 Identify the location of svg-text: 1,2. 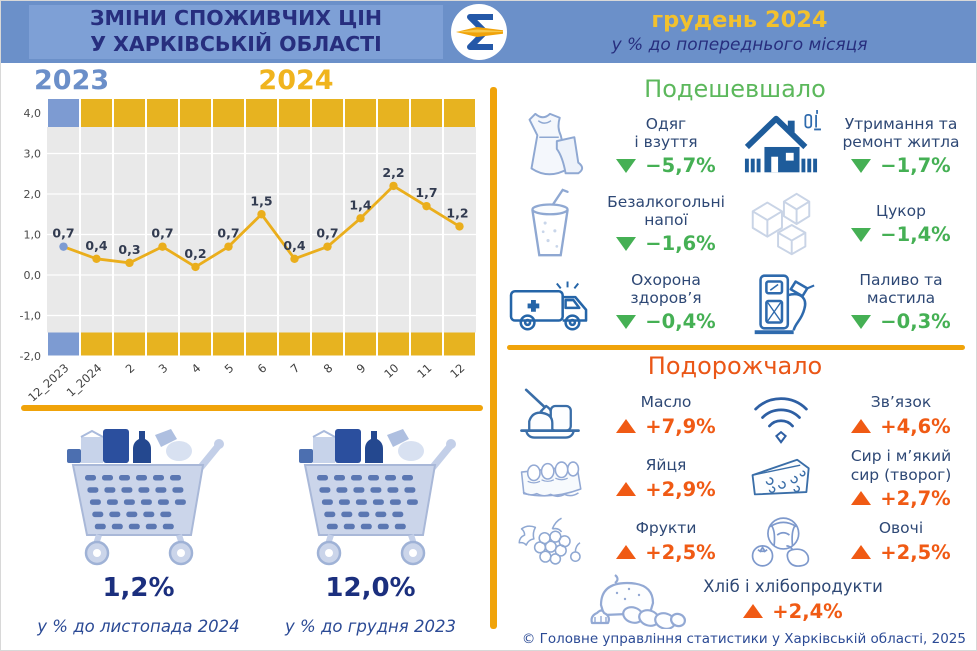
(457, 212).